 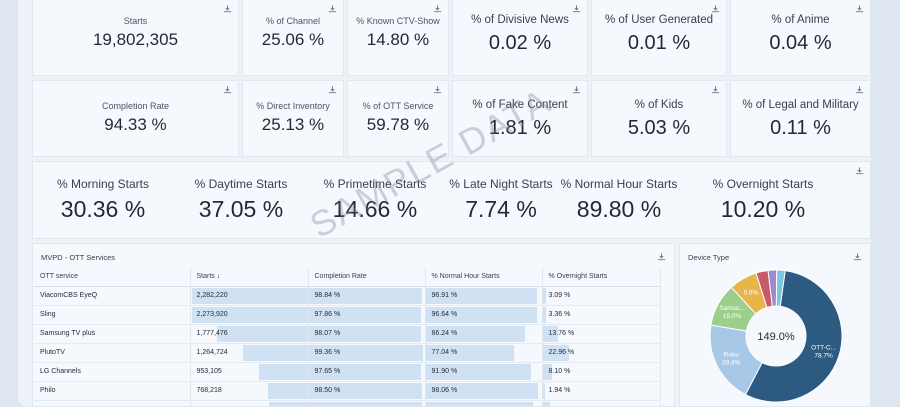 I want to click on timeslot-label: % Late Night Starts, so click(x=501, y=184).